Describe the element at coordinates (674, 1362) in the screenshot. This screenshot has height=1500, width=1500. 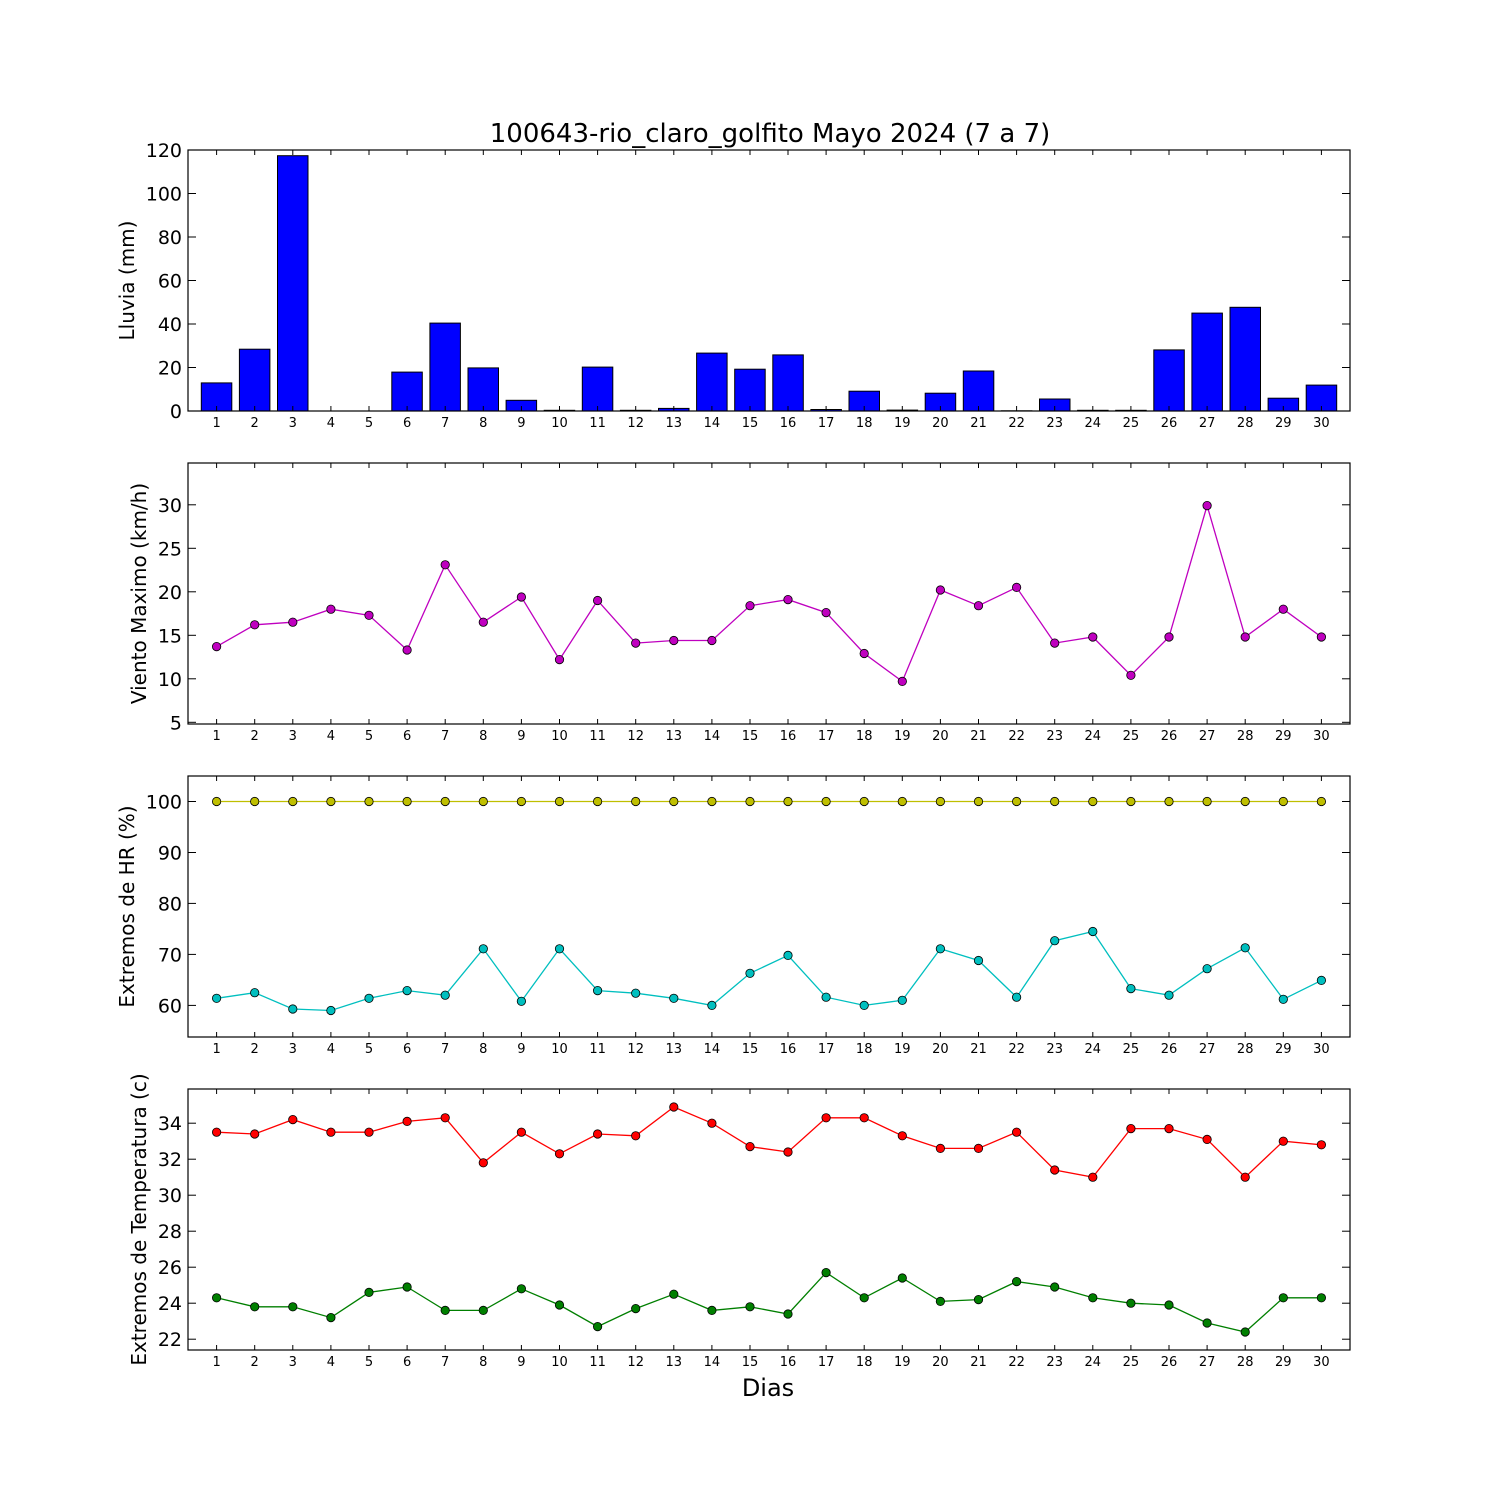
I see `x-tick-label: 13` at that location.